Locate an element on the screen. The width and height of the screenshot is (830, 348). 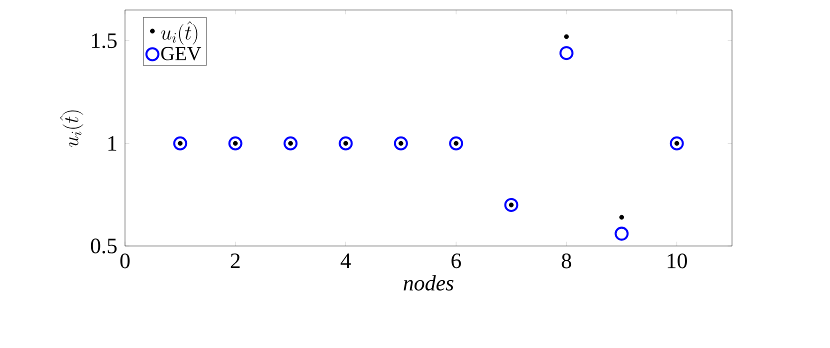
x-tick-label: 8 is located at coordinates (567, 261).